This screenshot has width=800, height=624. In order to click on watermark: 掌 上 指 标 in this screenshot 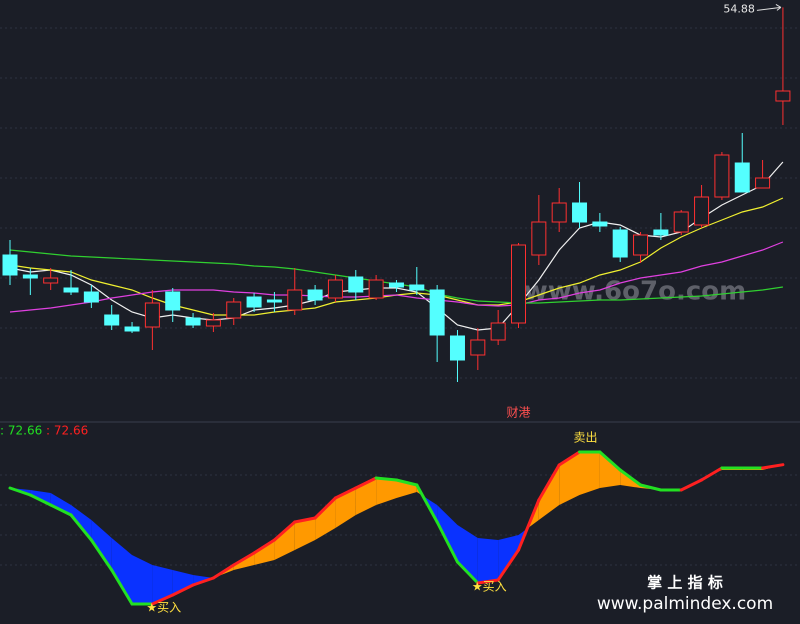, I will do `click(685, 583)`.